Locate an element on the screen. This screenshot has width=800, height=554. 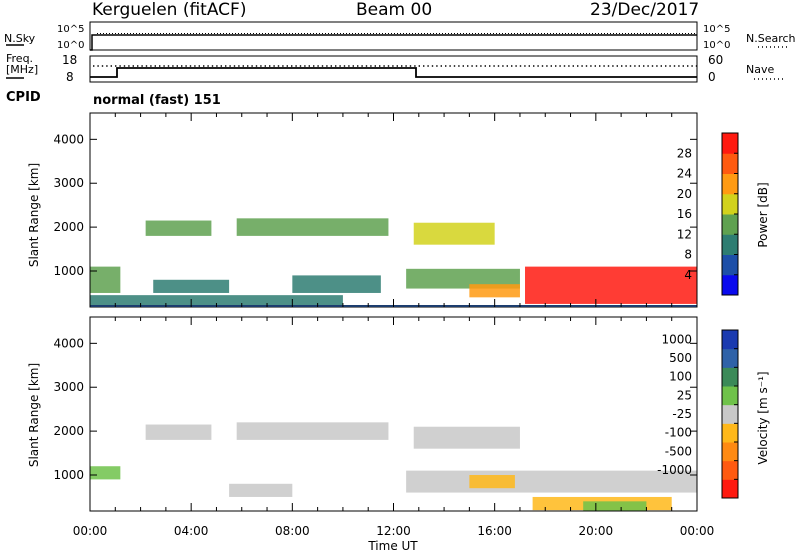
colorbar-tick-label-0-0: 4 is located at coordinates (688, 275).